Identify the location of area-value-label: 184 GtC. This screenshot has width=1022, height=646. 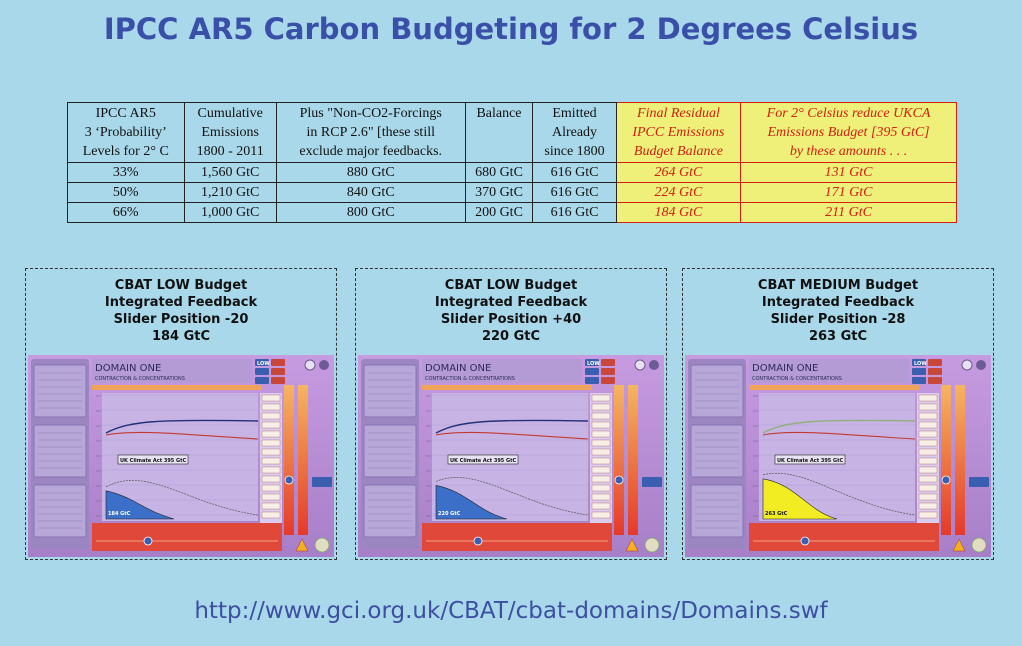
(119, 514).